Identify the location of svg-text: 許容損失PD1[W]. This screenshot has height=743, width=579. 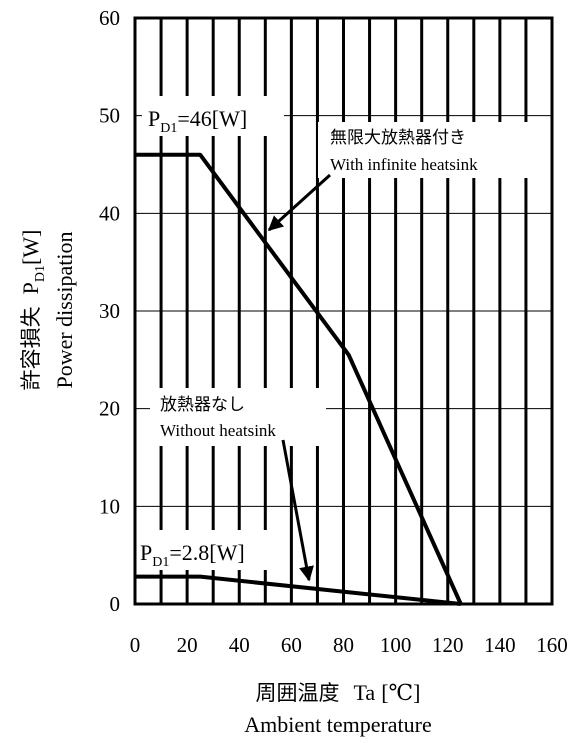
(33, 310).